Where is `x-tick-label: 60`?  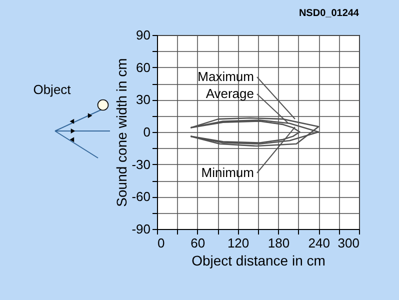 x-tick-label: 60 is located at coordinates (198, 243).